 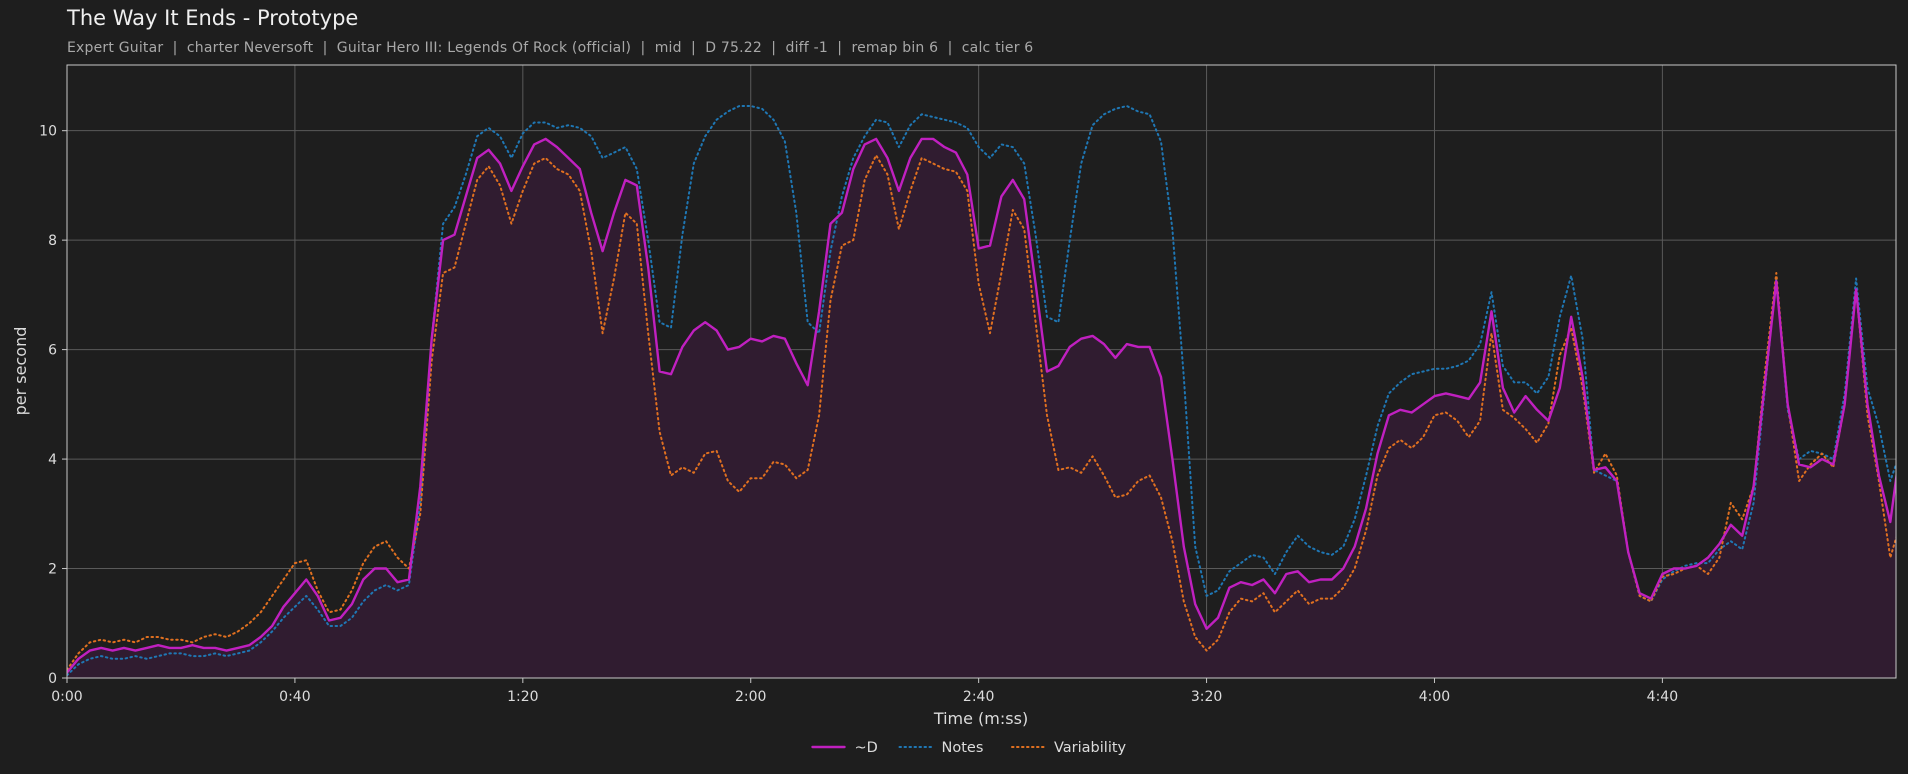 What do you see at coordinates (941, 748) in the screenshot?
I see `legend-item-notes: Notes` at bounding box center [941, 748].